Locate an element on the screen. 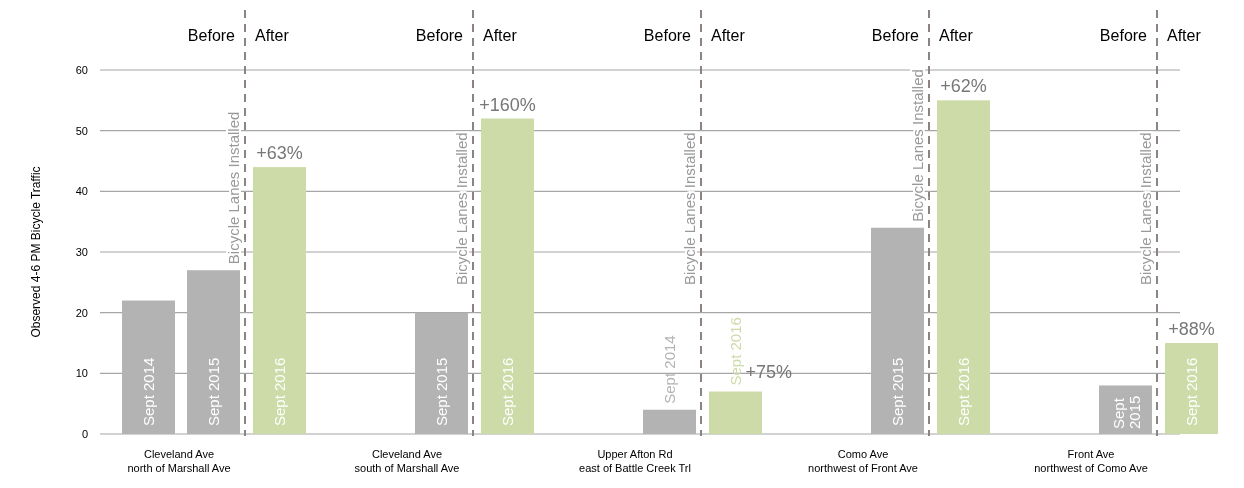  y-tick-label: 40 is located at coordinates (81, 191).